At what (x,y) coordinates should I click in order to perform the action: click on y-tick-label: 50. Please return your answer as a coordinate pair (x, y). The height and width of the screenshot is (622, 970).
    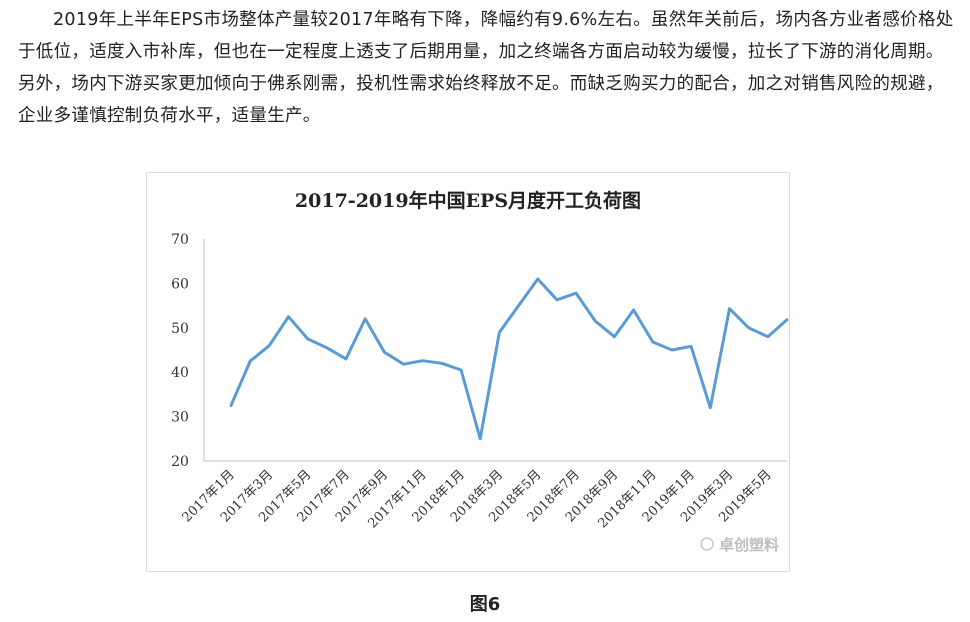
    Looking at the image, I should click on (180, 329).